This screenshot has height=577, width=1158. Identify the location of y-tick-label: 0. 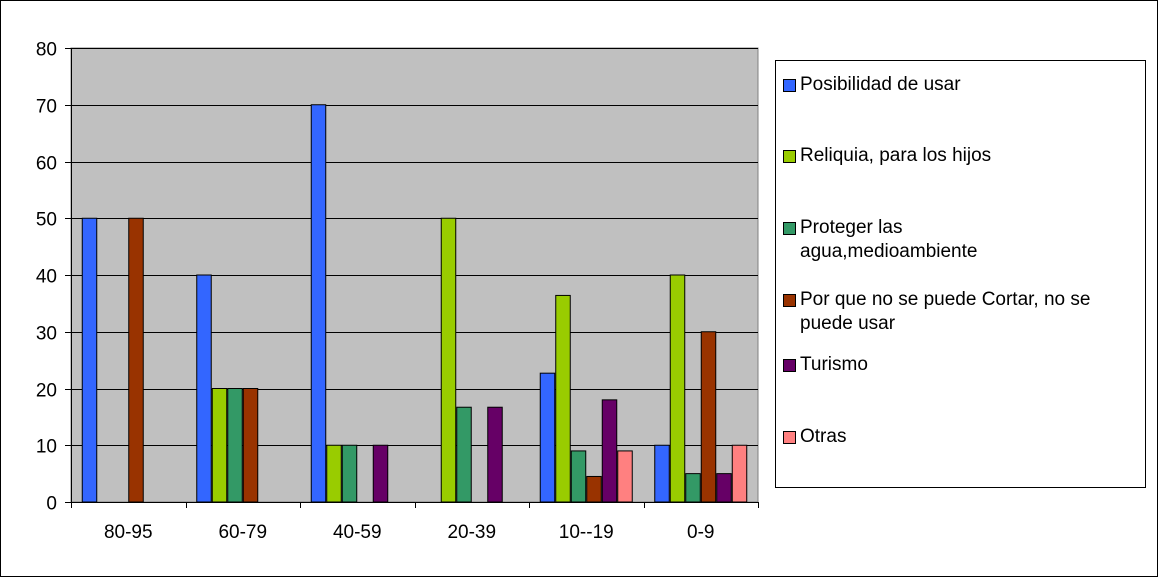
(51, 504).